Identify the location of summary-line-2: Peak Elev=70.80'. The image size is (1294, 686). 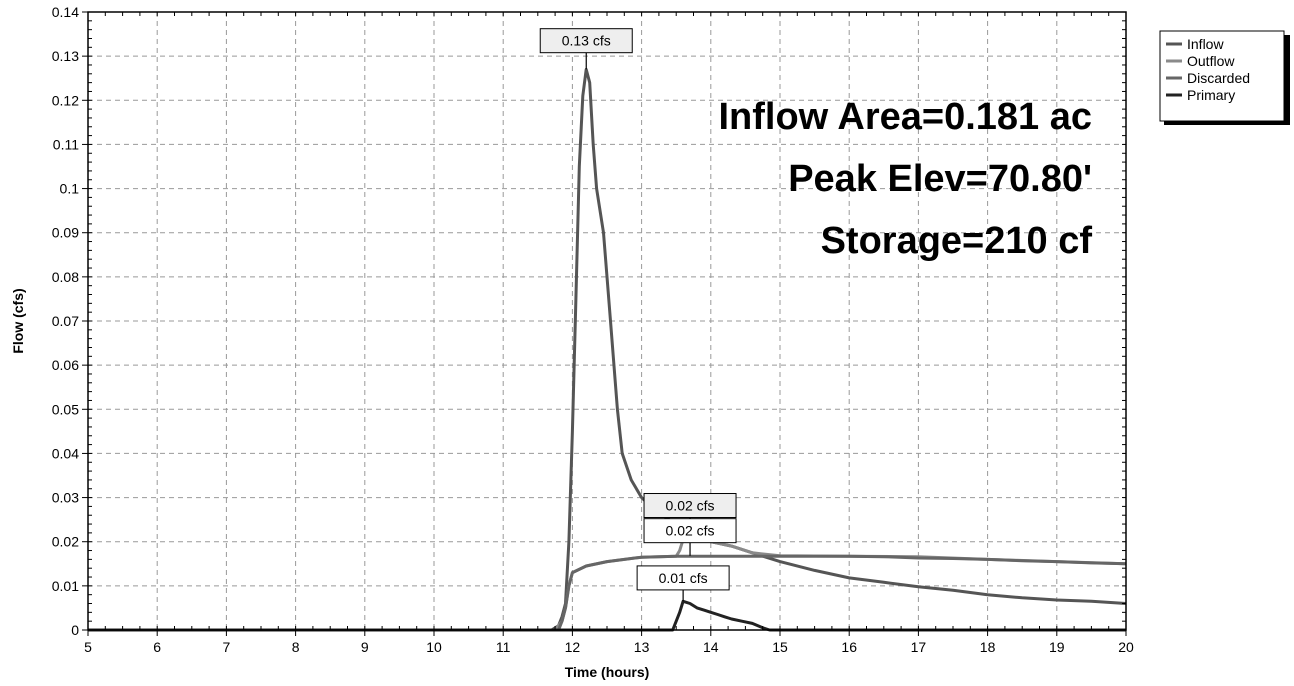
(940, 179).